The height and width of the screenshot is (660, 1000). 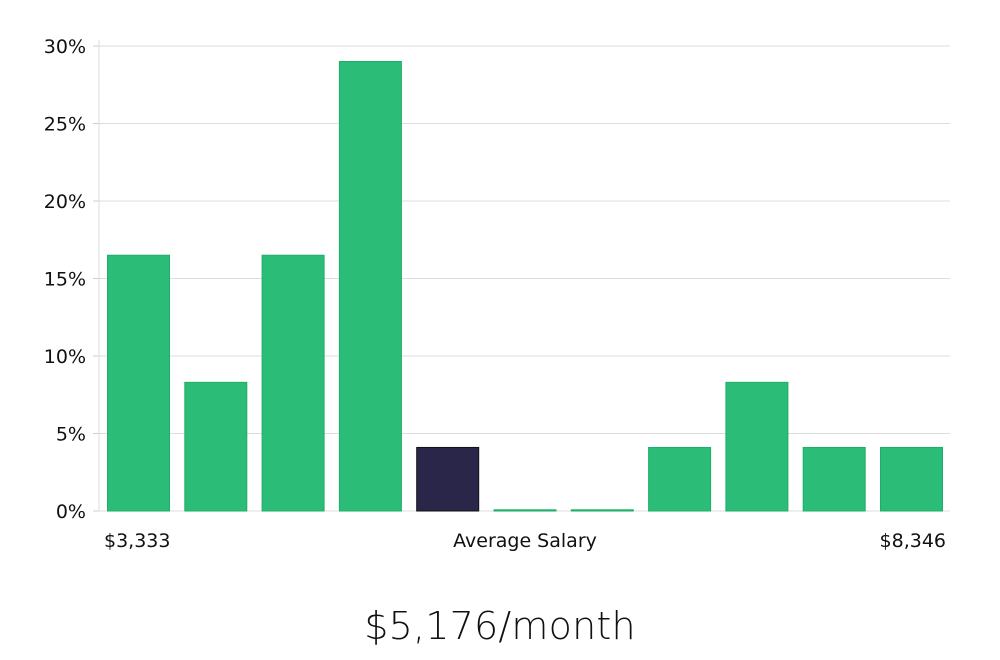 I want to click on y-tick-label: 0%, so click(x=71, y=512).